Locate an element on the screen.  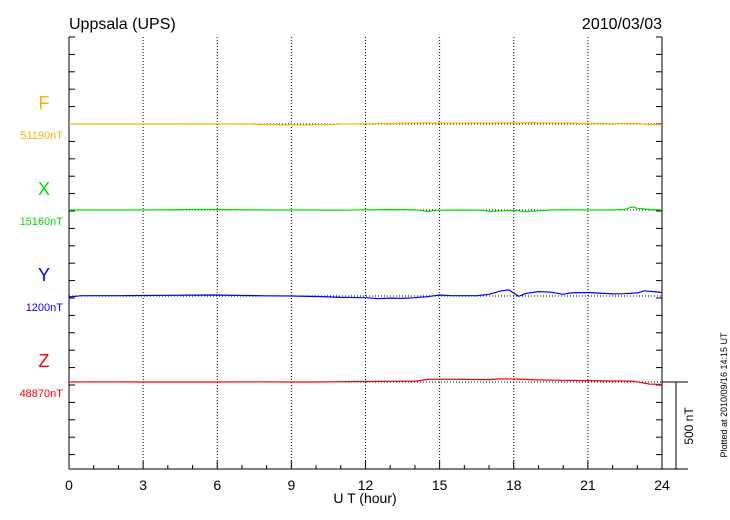
scale-bar: 500 nT is located at coordinates (679, 425).